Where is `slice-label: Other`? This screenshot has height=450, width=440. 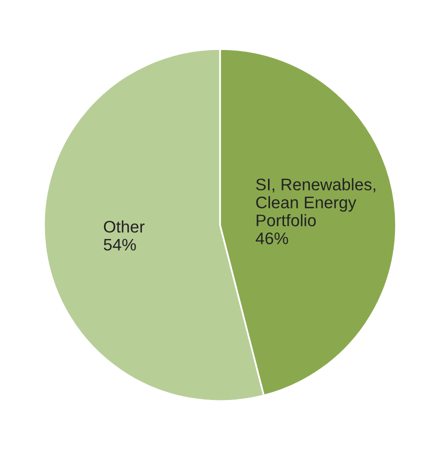
slice-label: Other is located at coordinates (124, 226).